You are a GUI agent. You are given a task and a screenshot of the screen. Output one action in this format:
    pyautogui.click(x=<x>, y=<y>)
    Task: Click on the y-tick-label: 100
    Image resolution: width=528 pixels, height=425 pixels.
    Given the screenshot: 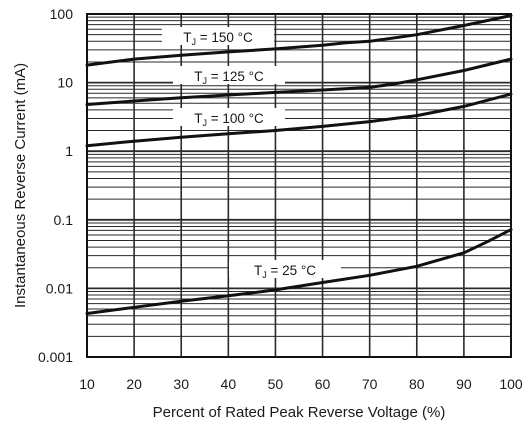 What is the action you would take?
    pyautogui.click(x=62, y=14)
    